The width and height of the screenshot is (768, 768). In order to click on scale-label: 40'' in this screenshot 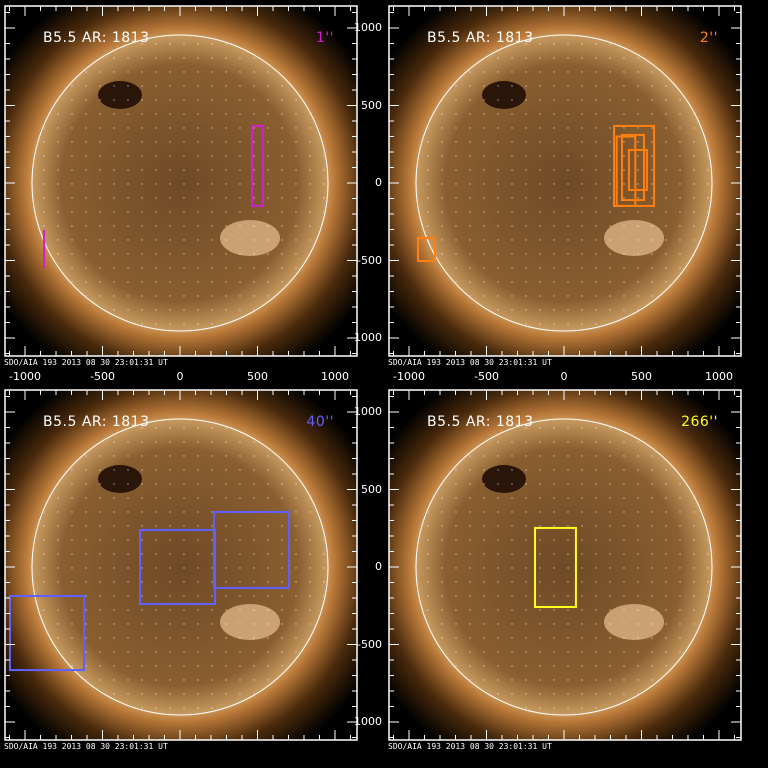, I will do `click(320, 422)`.